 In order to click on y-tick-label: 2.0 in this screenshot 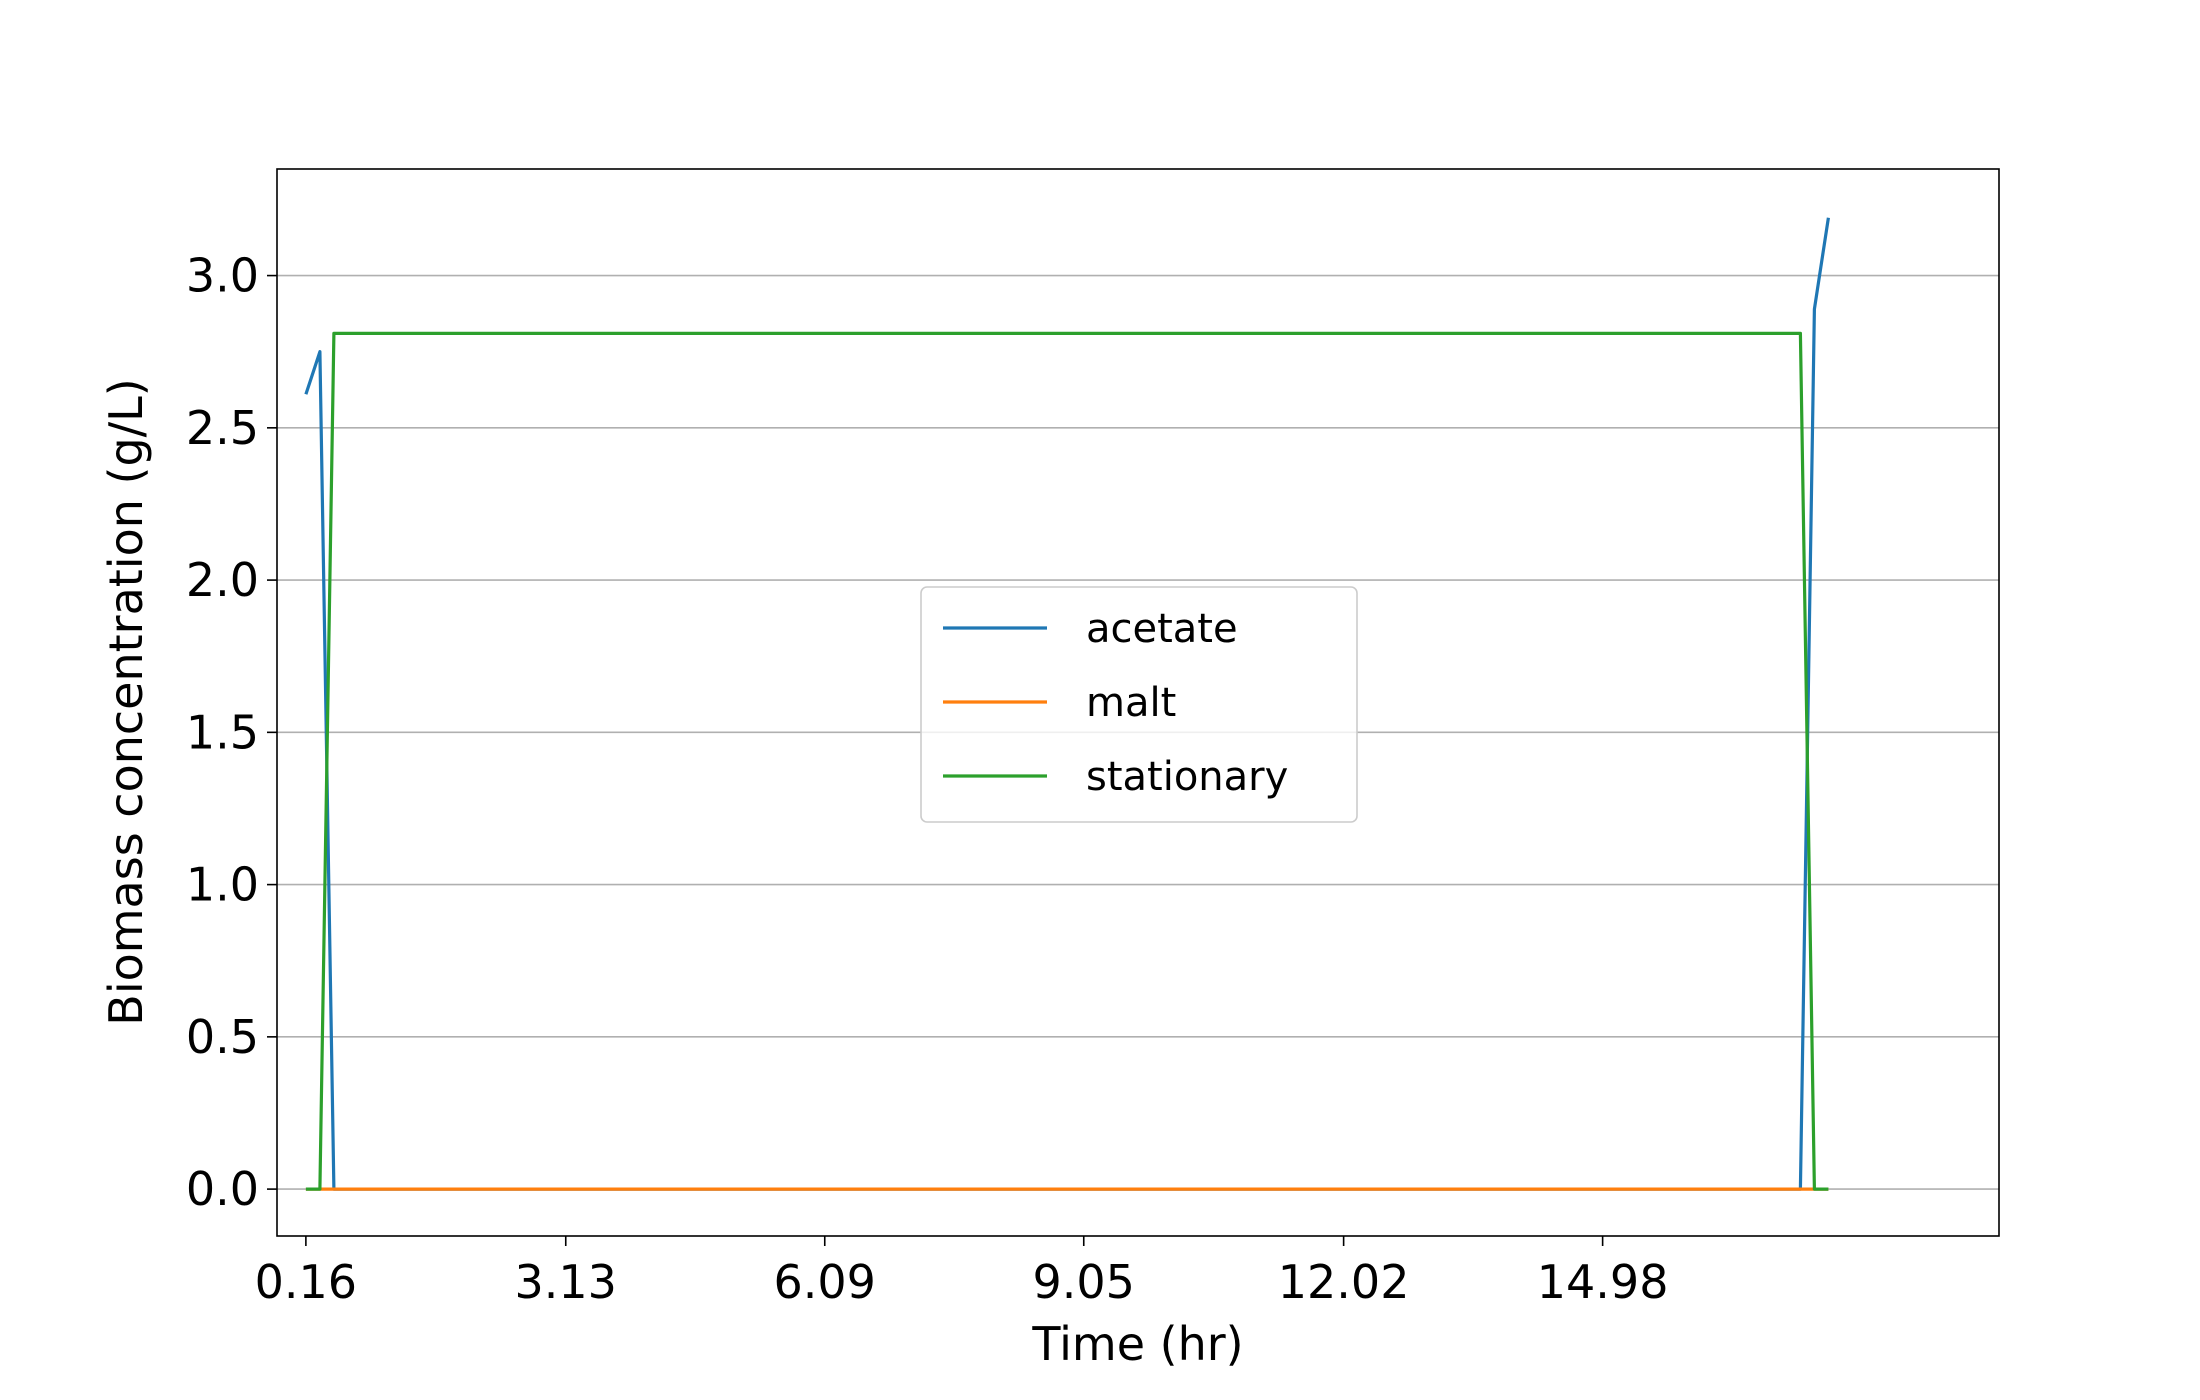, I will do `click(222, 580)`.